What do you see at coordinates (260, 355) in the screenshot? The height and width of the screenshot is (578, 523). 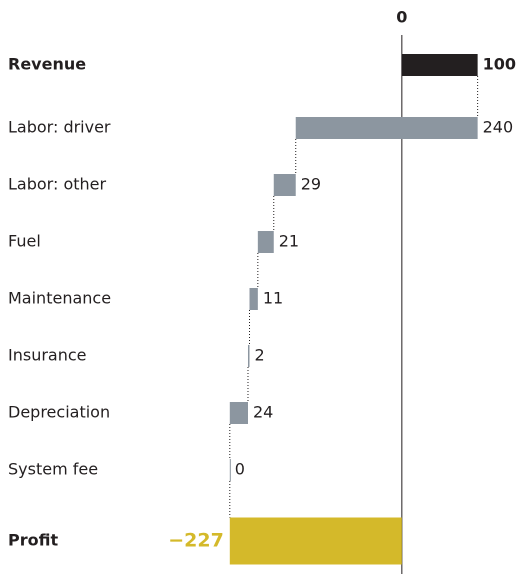 I see `value-label: 2` at bounding box center [260, 355].